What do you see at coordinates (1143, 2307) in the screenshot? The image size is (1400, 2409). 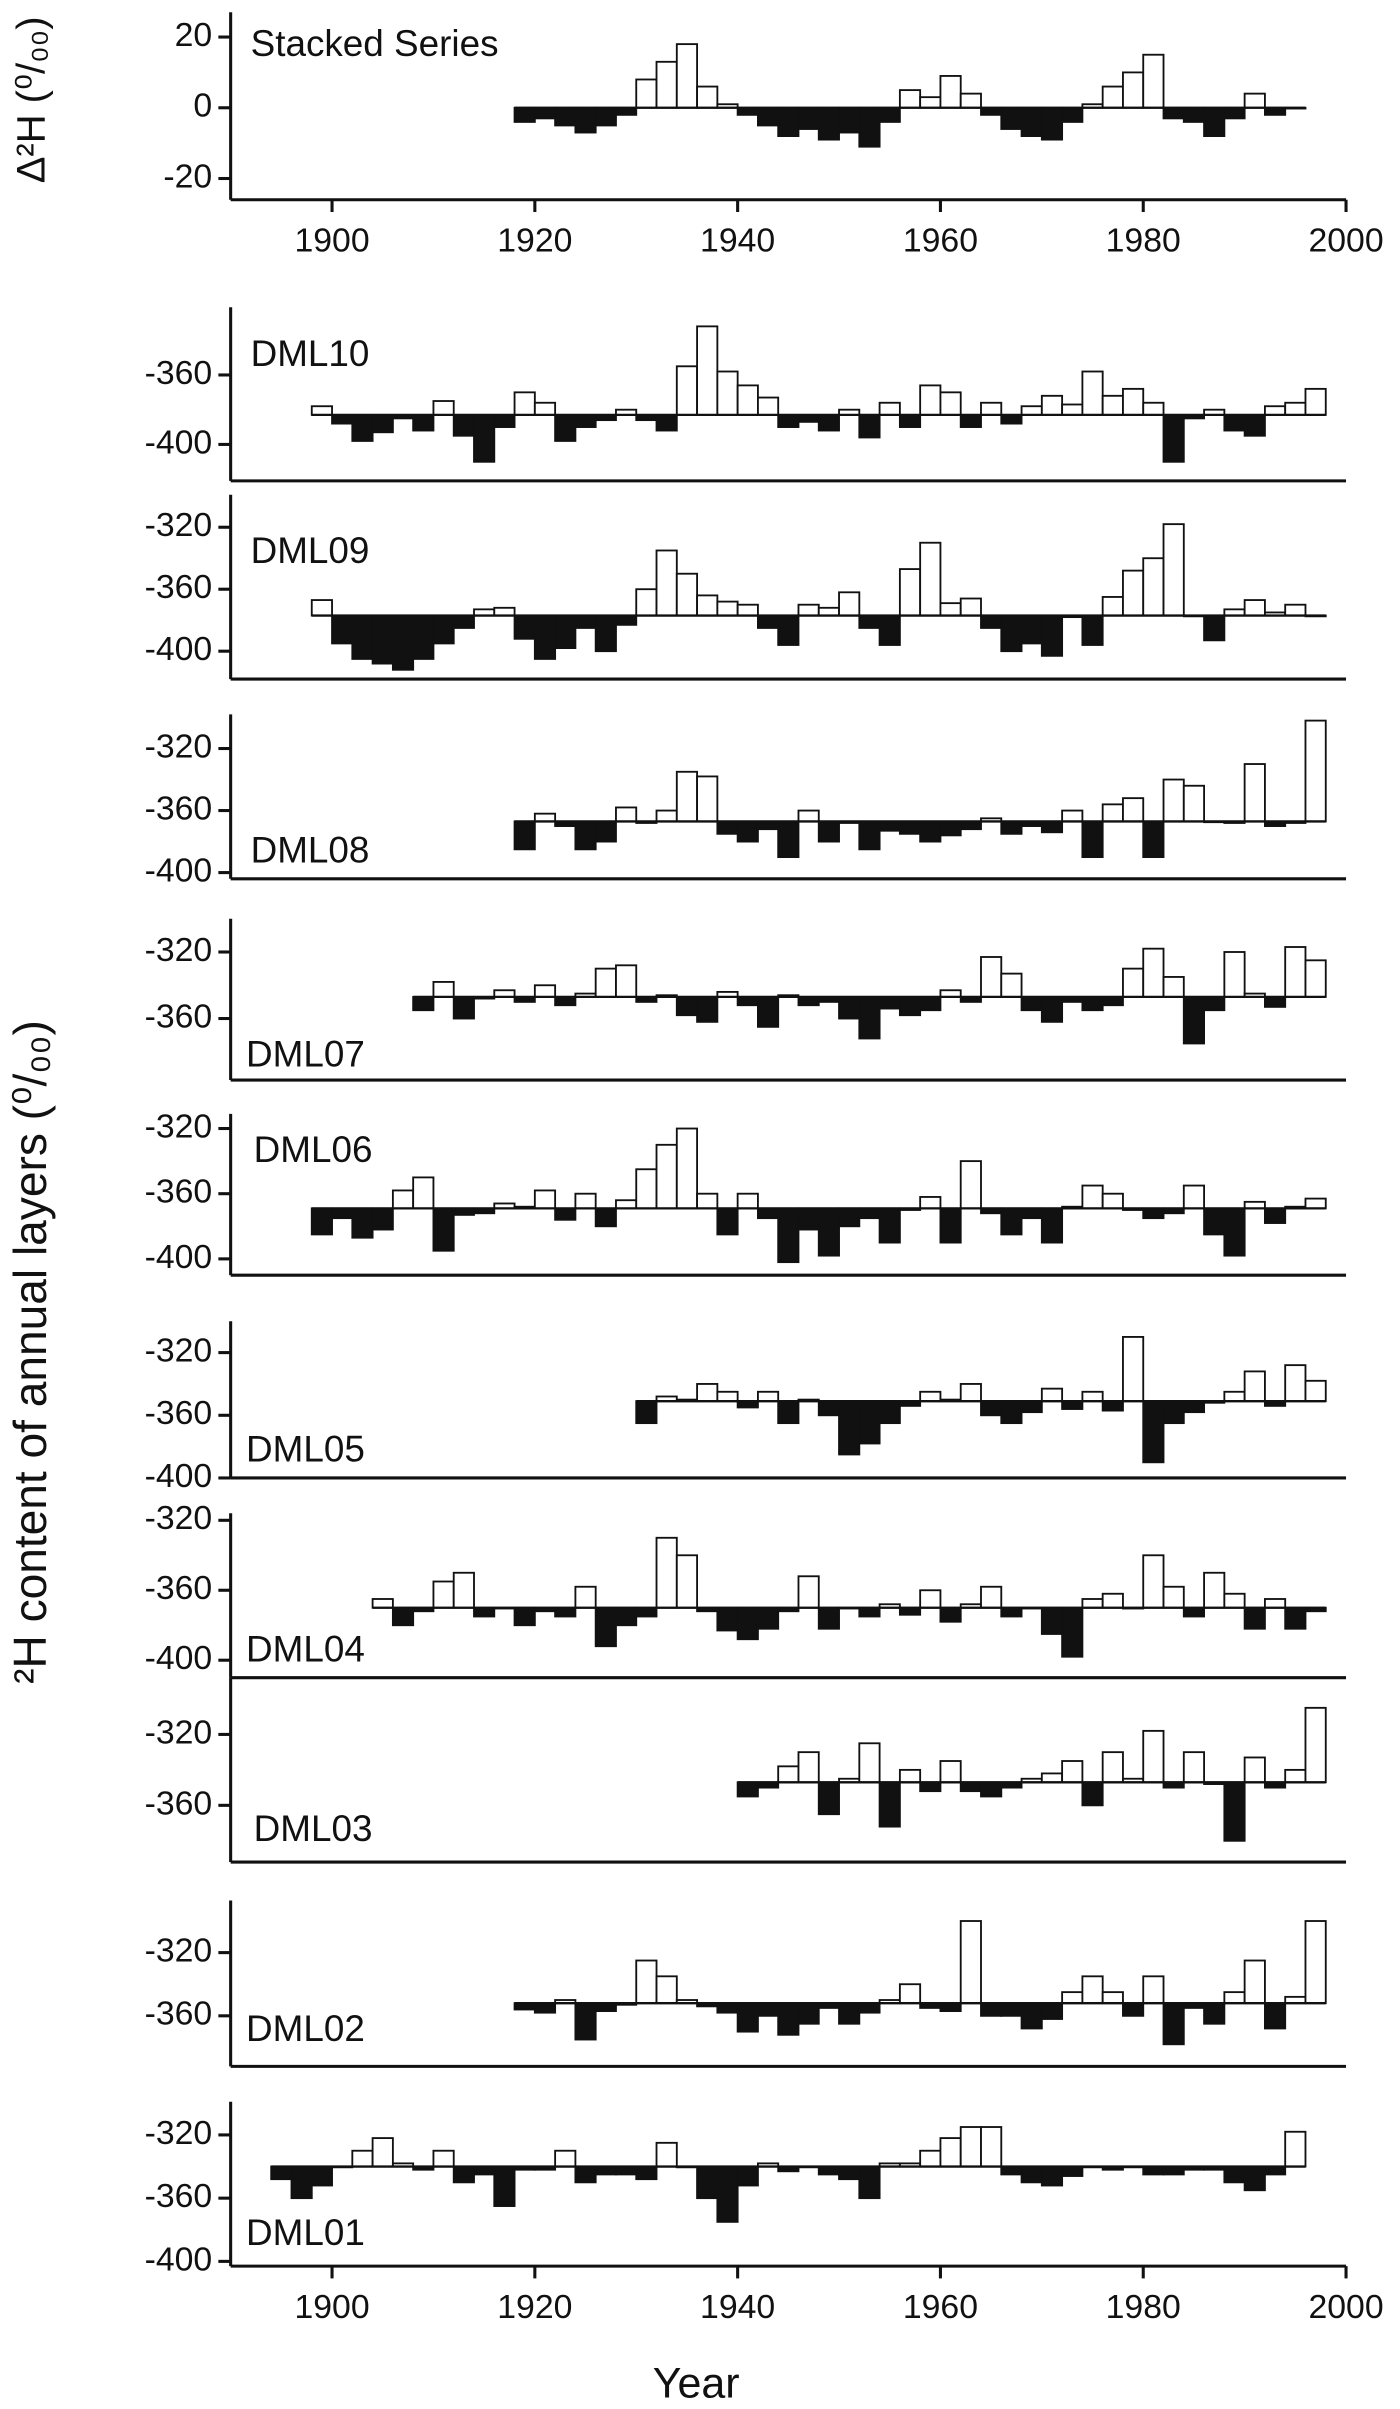 I see `x-tick-label: 1980` at bounding box center [1143, 2307].